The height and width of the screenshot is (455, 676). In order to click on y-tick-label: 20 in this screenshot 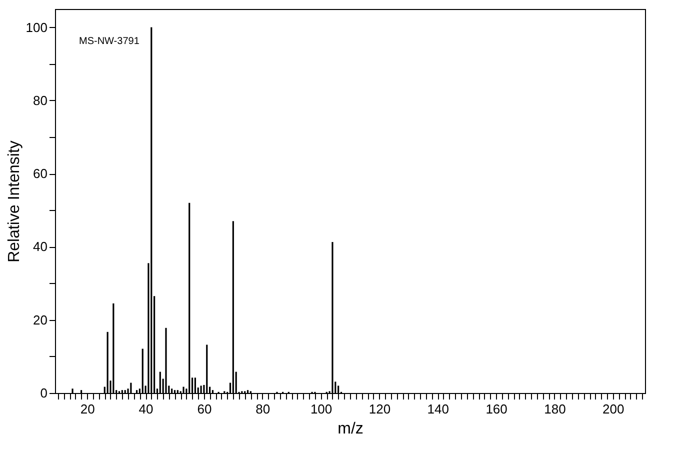, I will do `click(40, 320)`.